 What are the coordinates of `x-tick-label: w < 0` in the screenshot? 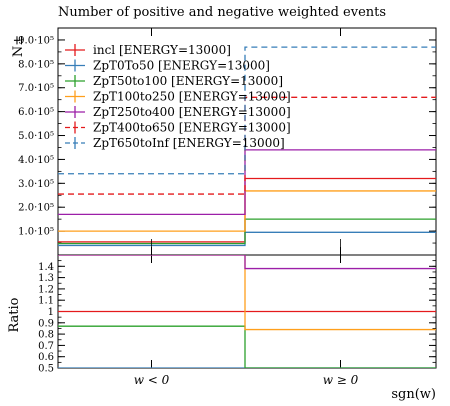 It's located at (152, 380).